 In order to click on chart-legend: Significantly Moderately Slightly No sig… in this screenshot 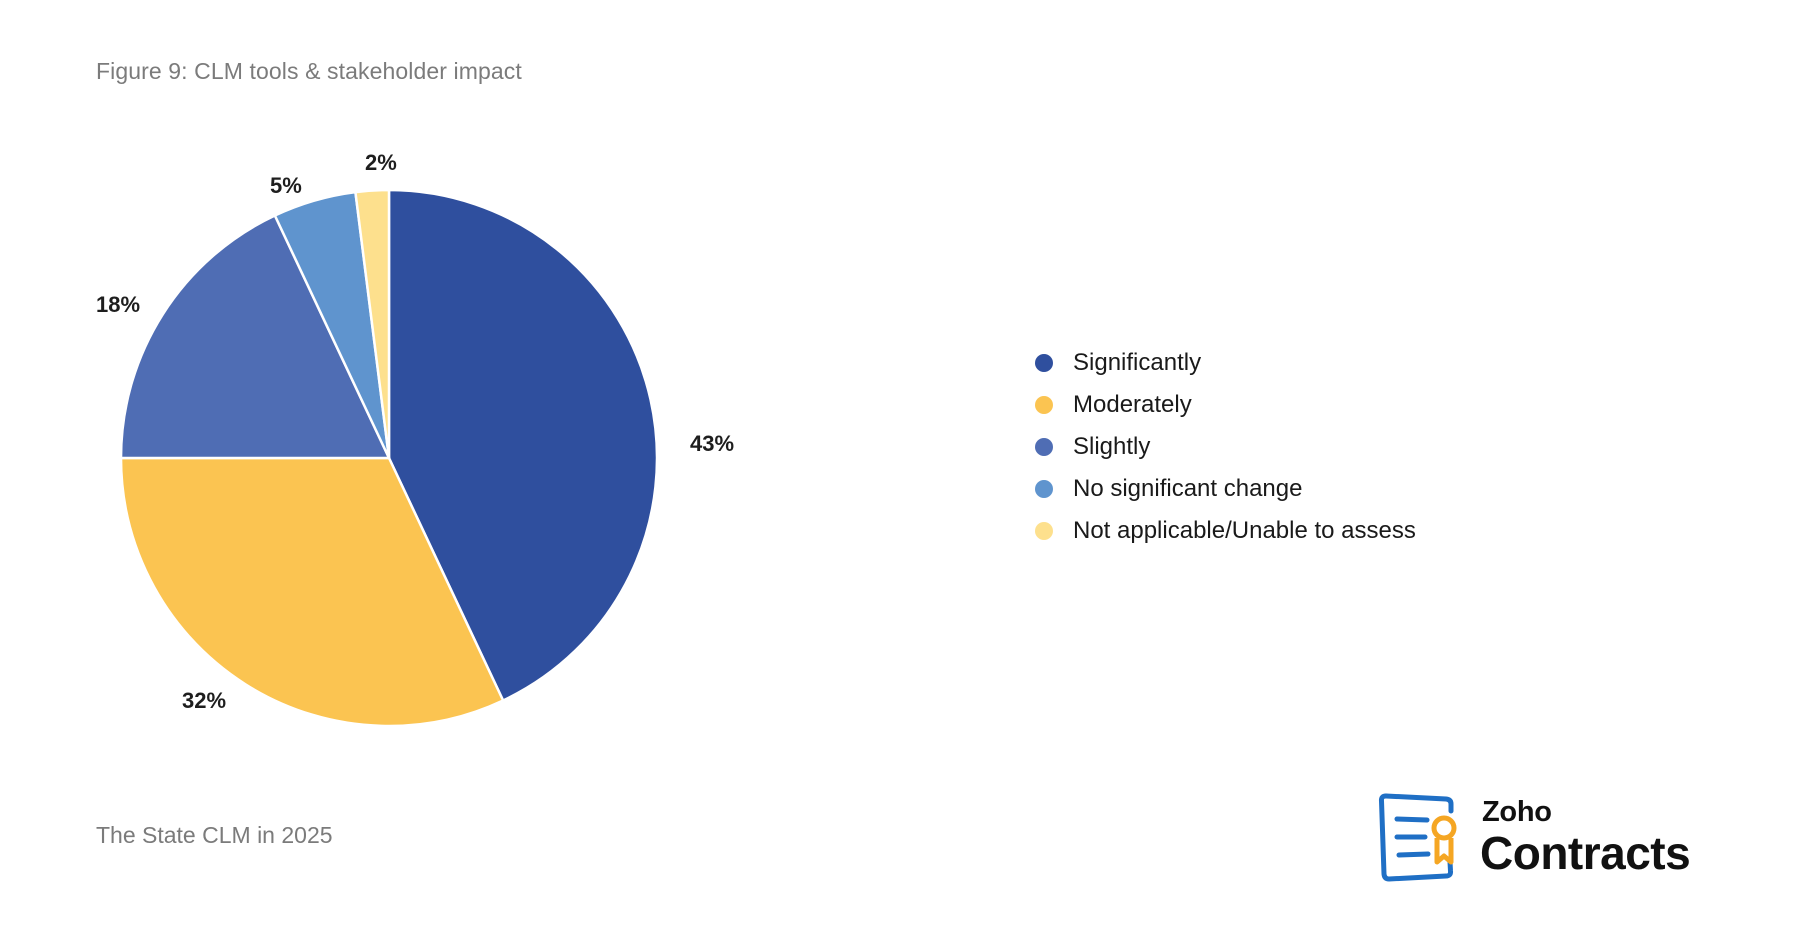, I will do `click(1225, 447)`.